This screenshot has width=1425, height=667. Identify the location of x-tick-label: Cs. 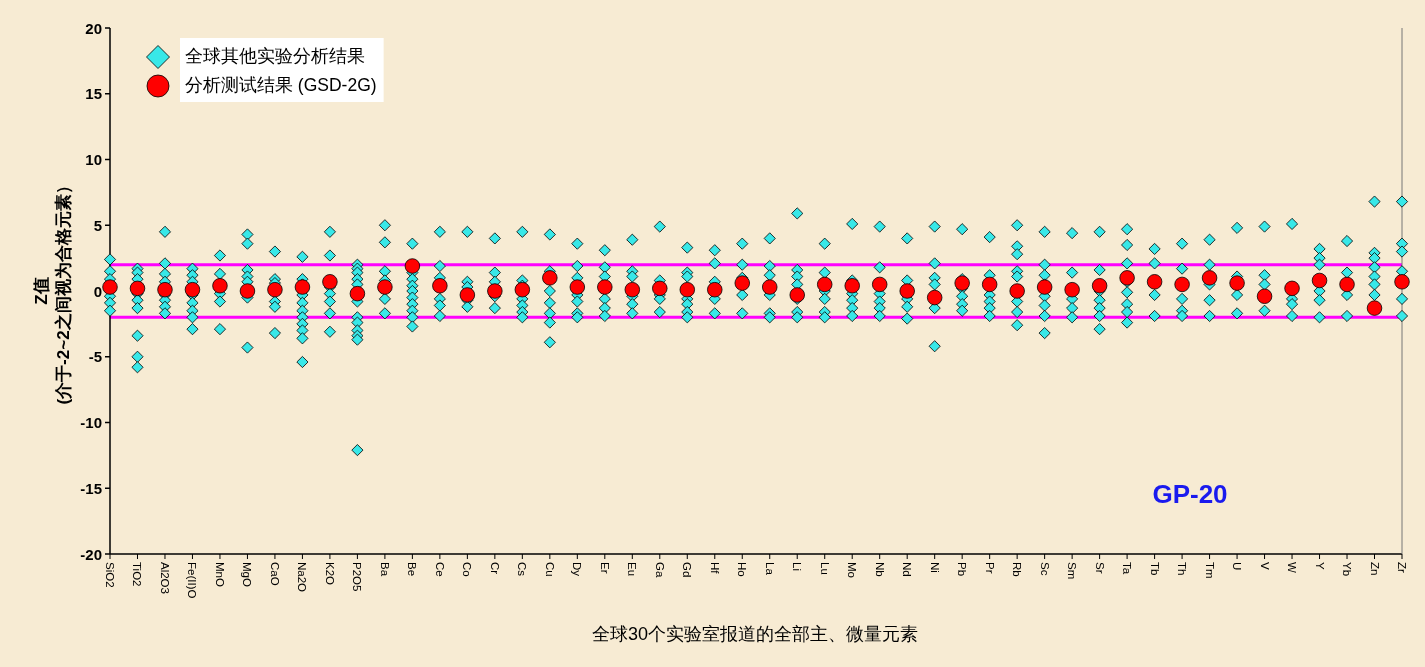
(522, 569).